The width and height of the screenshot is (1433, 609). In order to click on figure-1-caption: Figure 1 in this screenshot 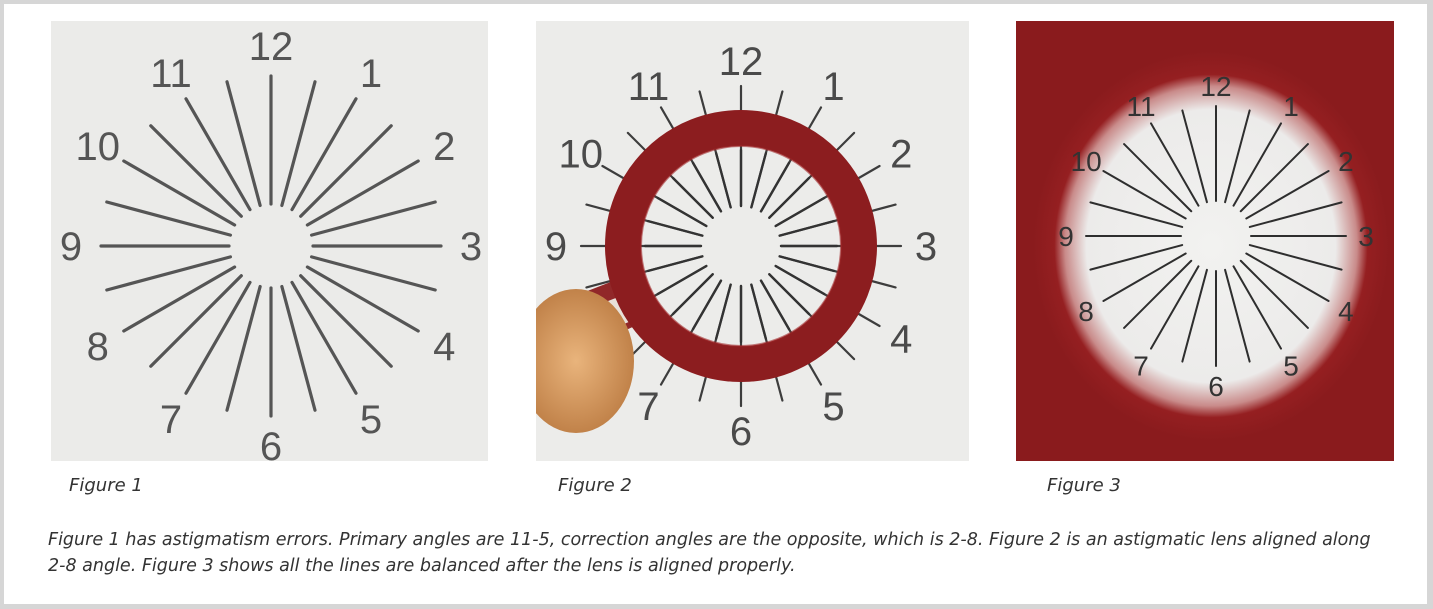, I will do `click(106, 485)`.